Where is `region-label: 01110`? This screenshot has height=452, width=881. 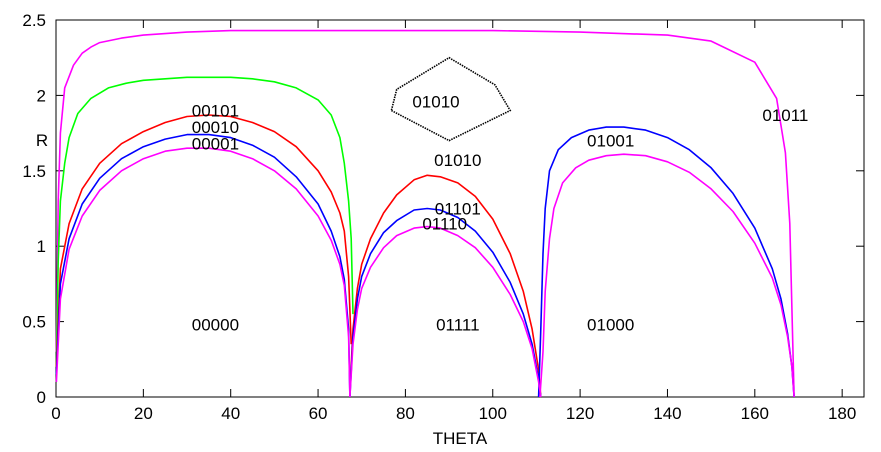
region-label: 01110 is located at coordinates (444, 224).